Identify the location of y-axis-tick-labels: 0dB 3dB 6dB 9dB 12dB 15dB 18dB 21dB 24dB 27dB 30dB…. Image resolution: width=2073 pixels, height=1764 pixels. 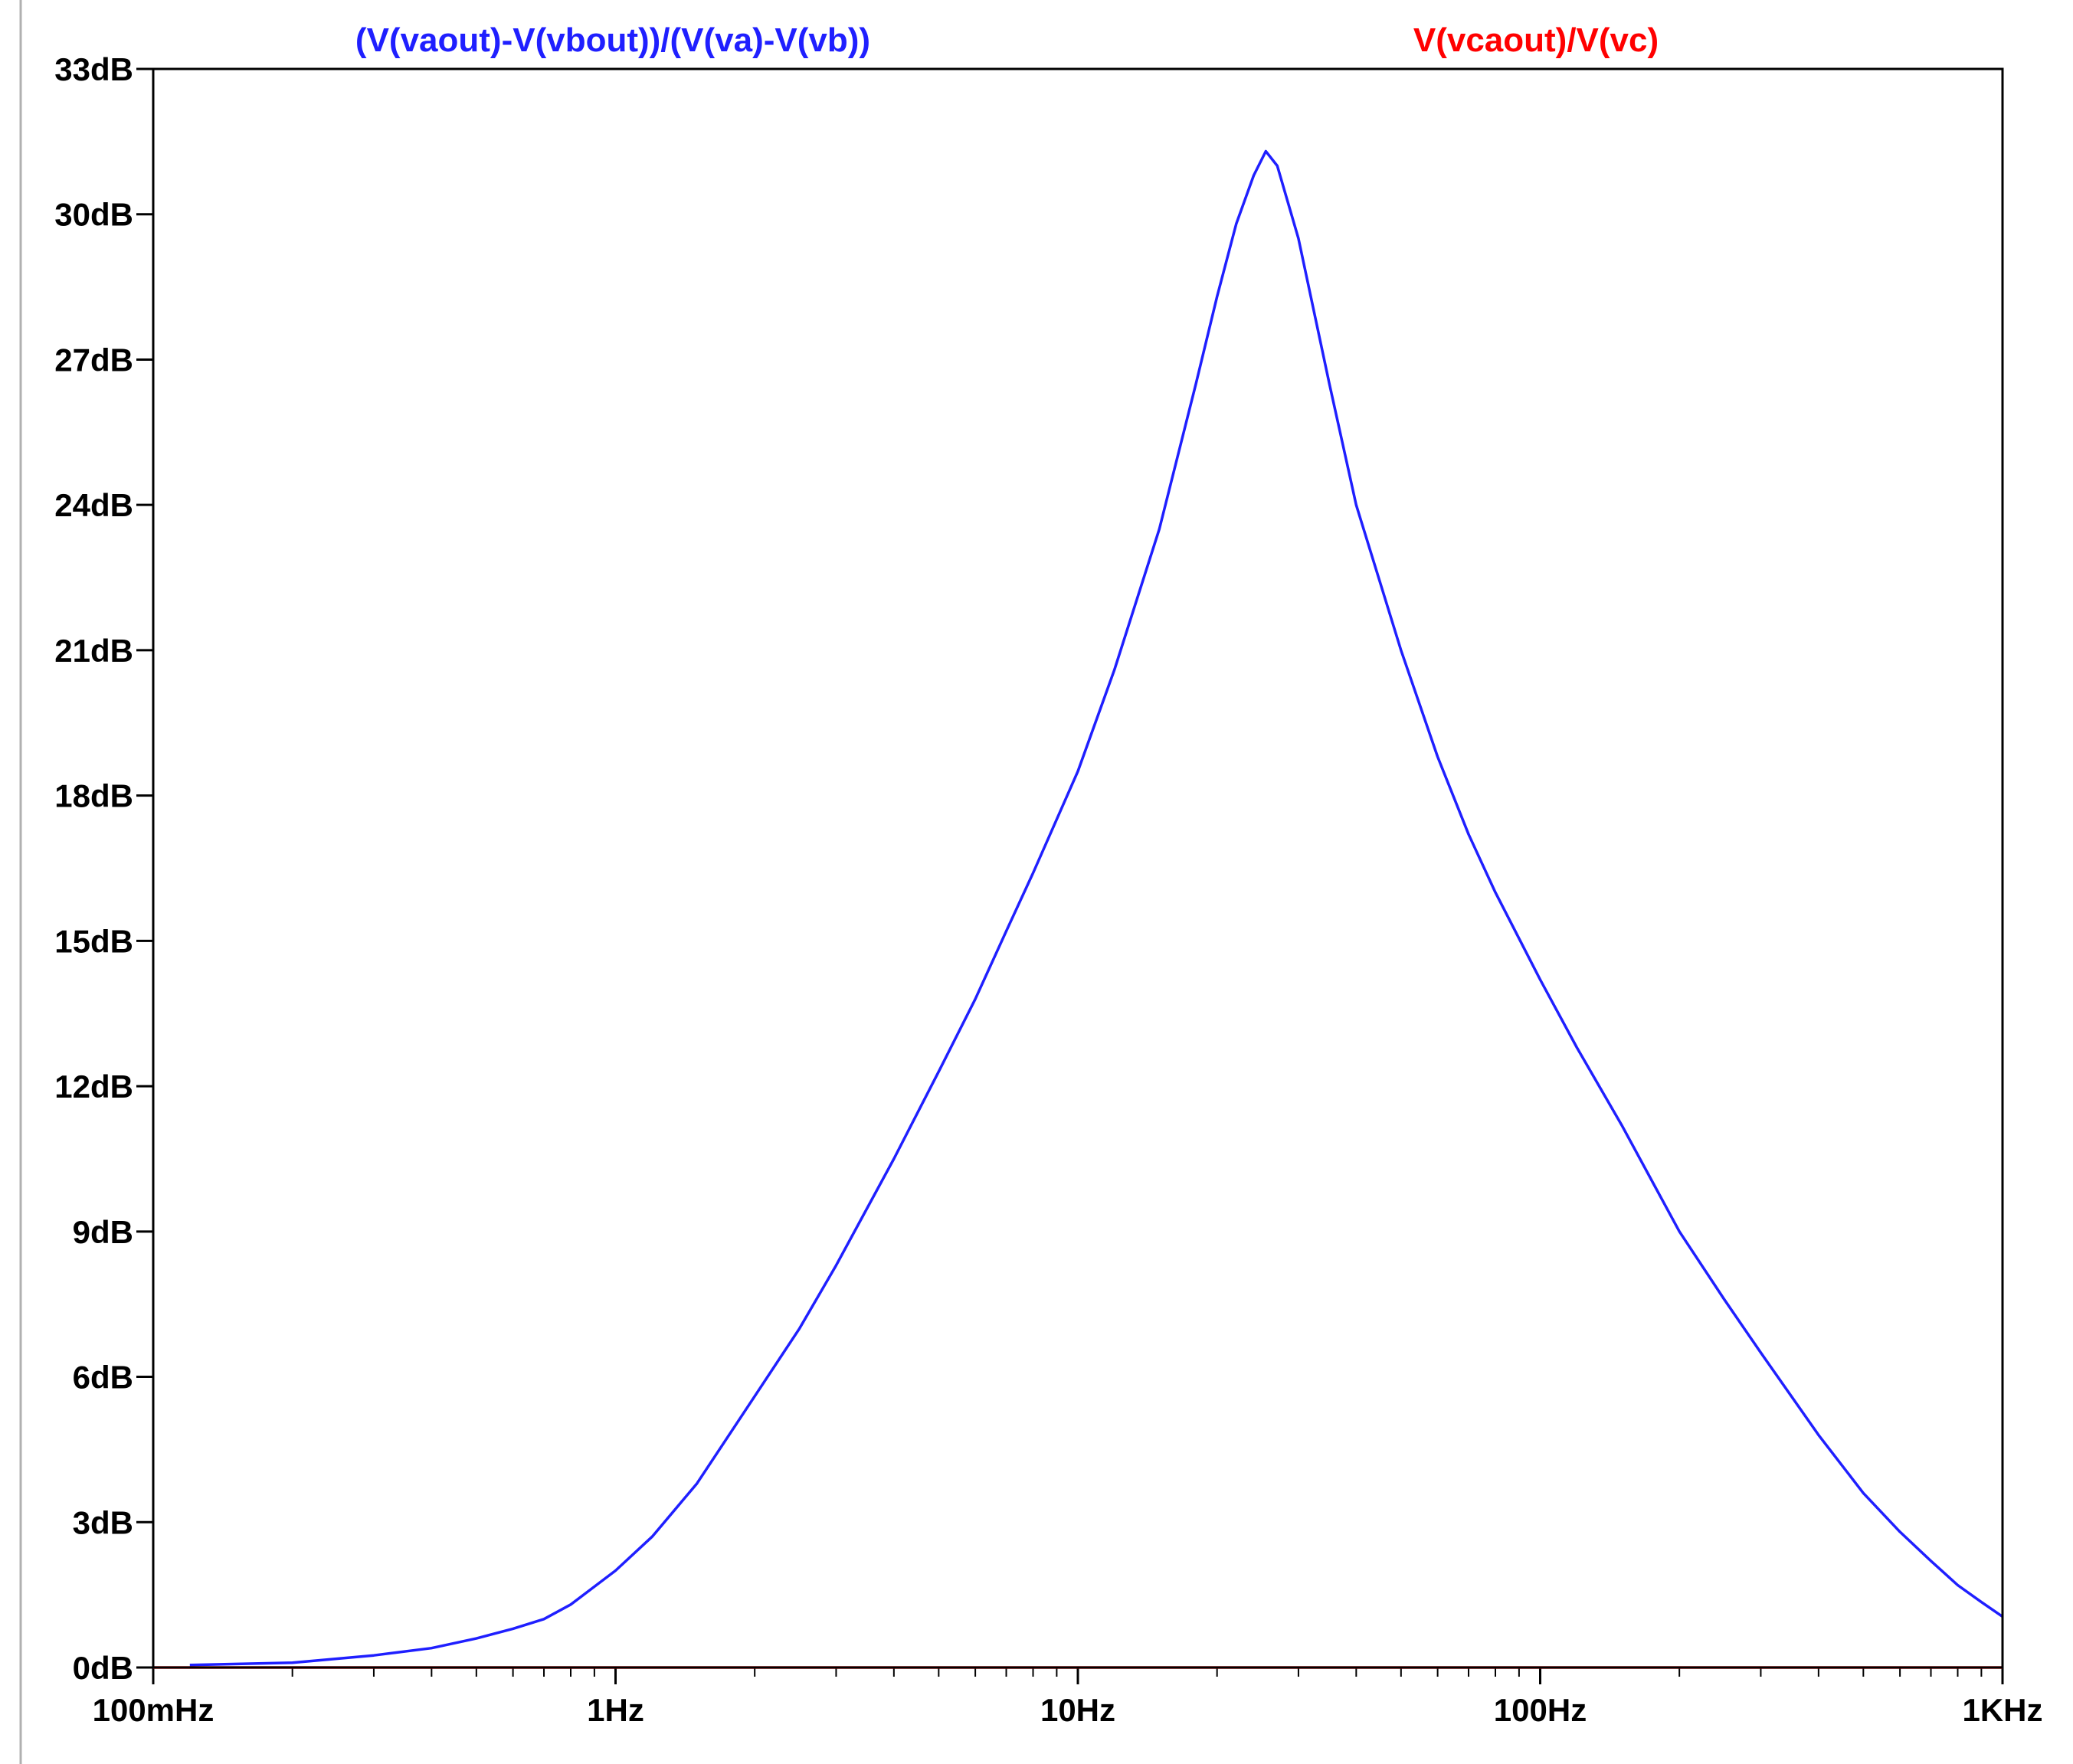
(94, 868).